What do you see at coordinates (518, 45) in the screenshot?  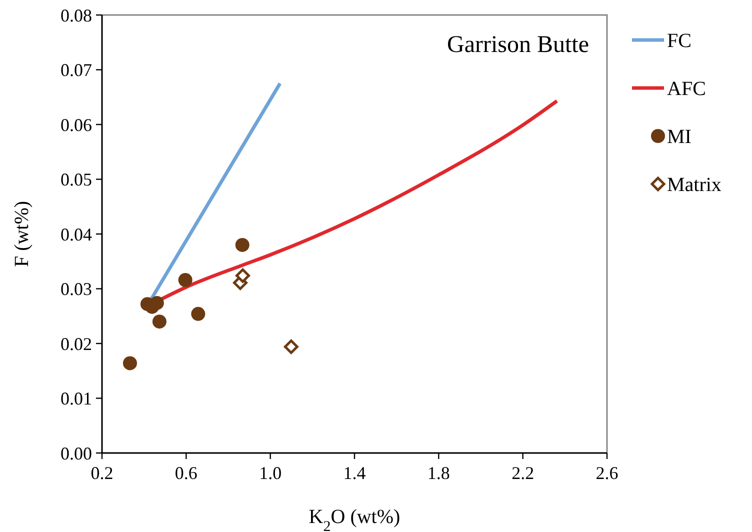 I see `text: Garrison Butte` at bounding box center [518, 45].